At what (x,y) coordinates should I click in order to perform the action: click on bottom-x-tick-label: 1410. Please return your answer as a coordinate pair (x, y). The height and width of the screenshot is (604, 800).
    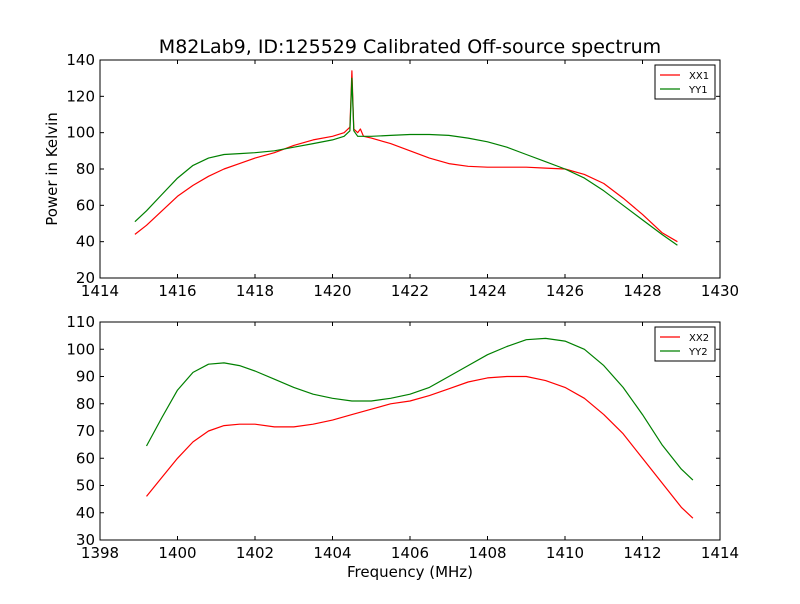
    Looking at the image, I should click on (565, 553).